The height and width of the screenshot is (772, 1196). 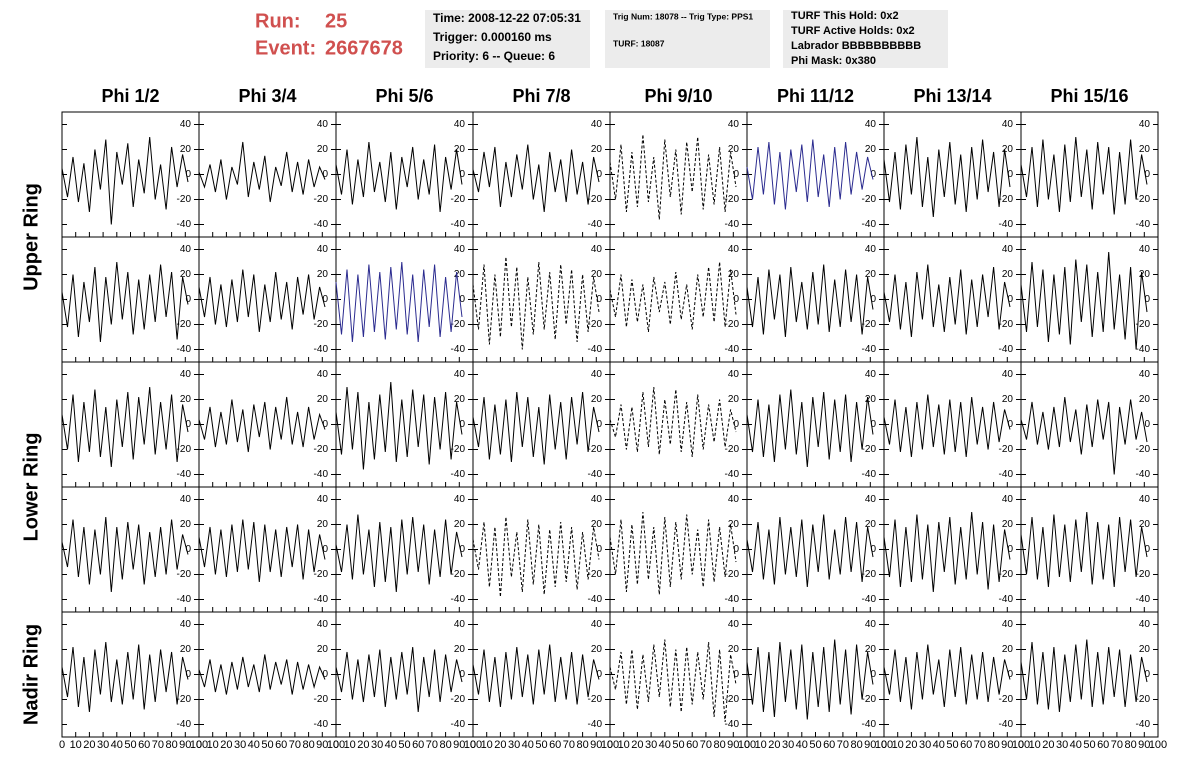 What do you see at coordinates (31, 487) in the screenshot?
I see `ring-label: Lower Ring` at bounding box center [31, 487].